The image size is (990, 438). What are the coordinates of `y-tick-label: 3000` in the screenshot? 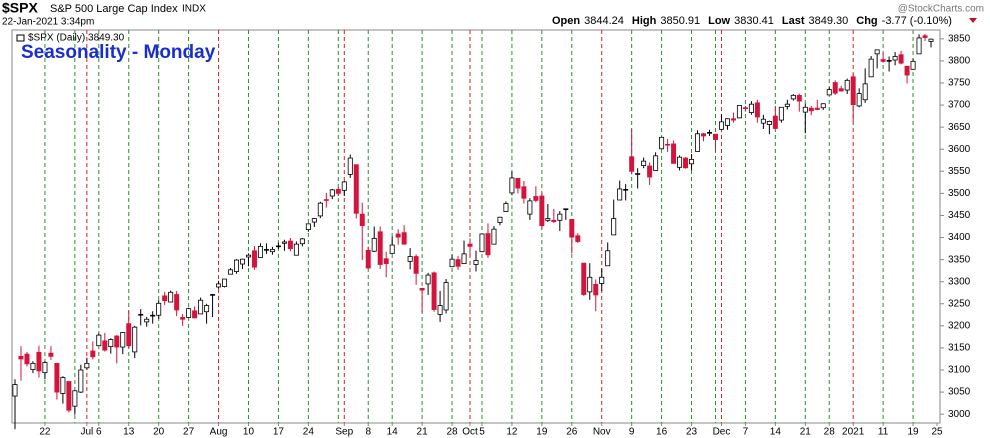 It's located at (959, 414).